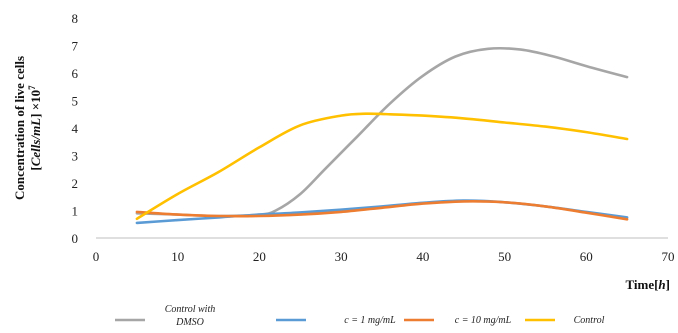 The width and height of the screenshot is (678, 333). Describe the element at coordinates (565, 320) in the screenshot. I see `legend-item-control: Control` at that location.